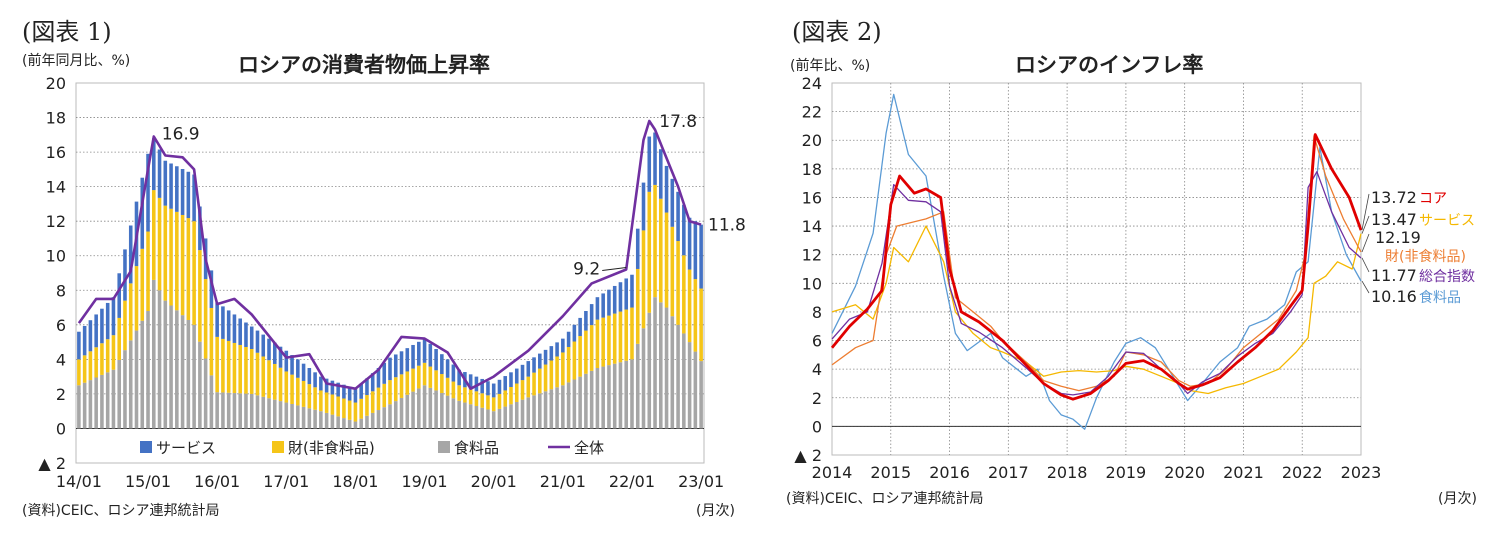 The height and width of the screenshot is (549, 1502). What do you see at coordinates (61, 428) in the screenshot?
I see `chart1-ytick-label: 0` at bounding box center [61, 428].